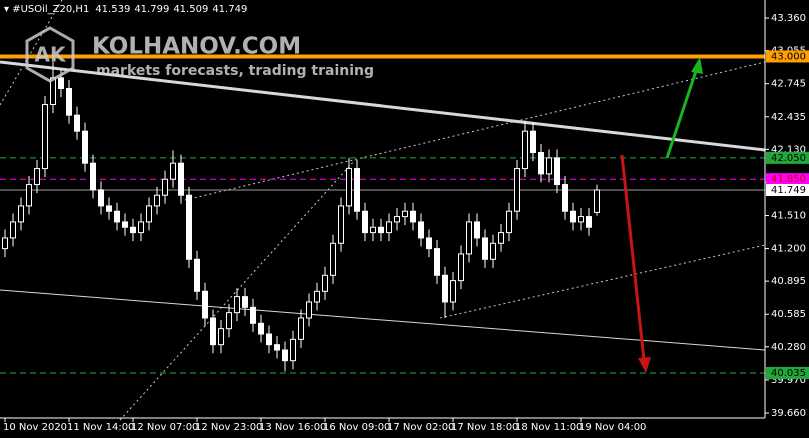 This screenshot has width=809, height=438. Describe the element at coordinates (50, 9) in the screenshot. I see `symbol: #USOil_Z20,H1` at that location.